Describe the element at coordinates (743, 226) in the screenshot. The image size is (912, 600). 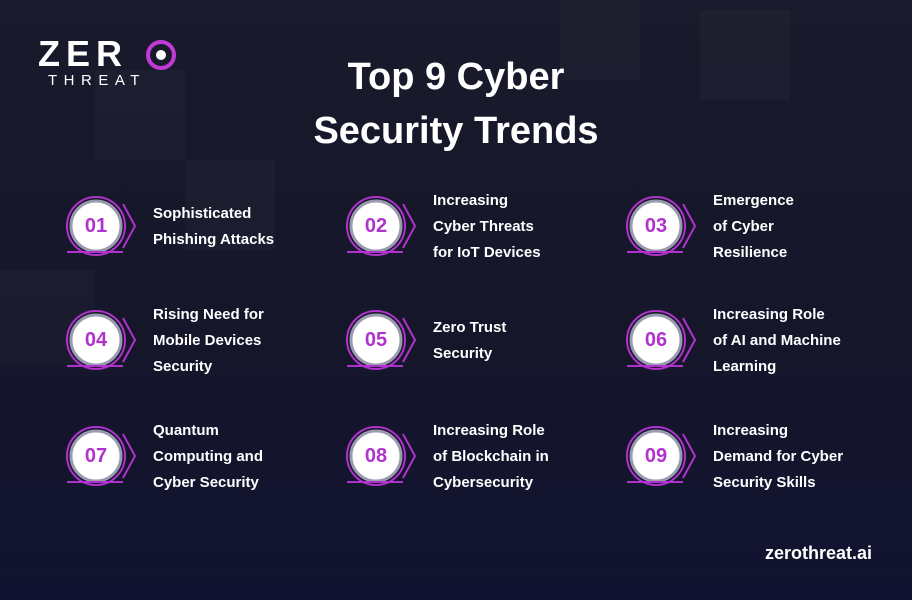
I see `trend-label-line: of Cyber` at that location.